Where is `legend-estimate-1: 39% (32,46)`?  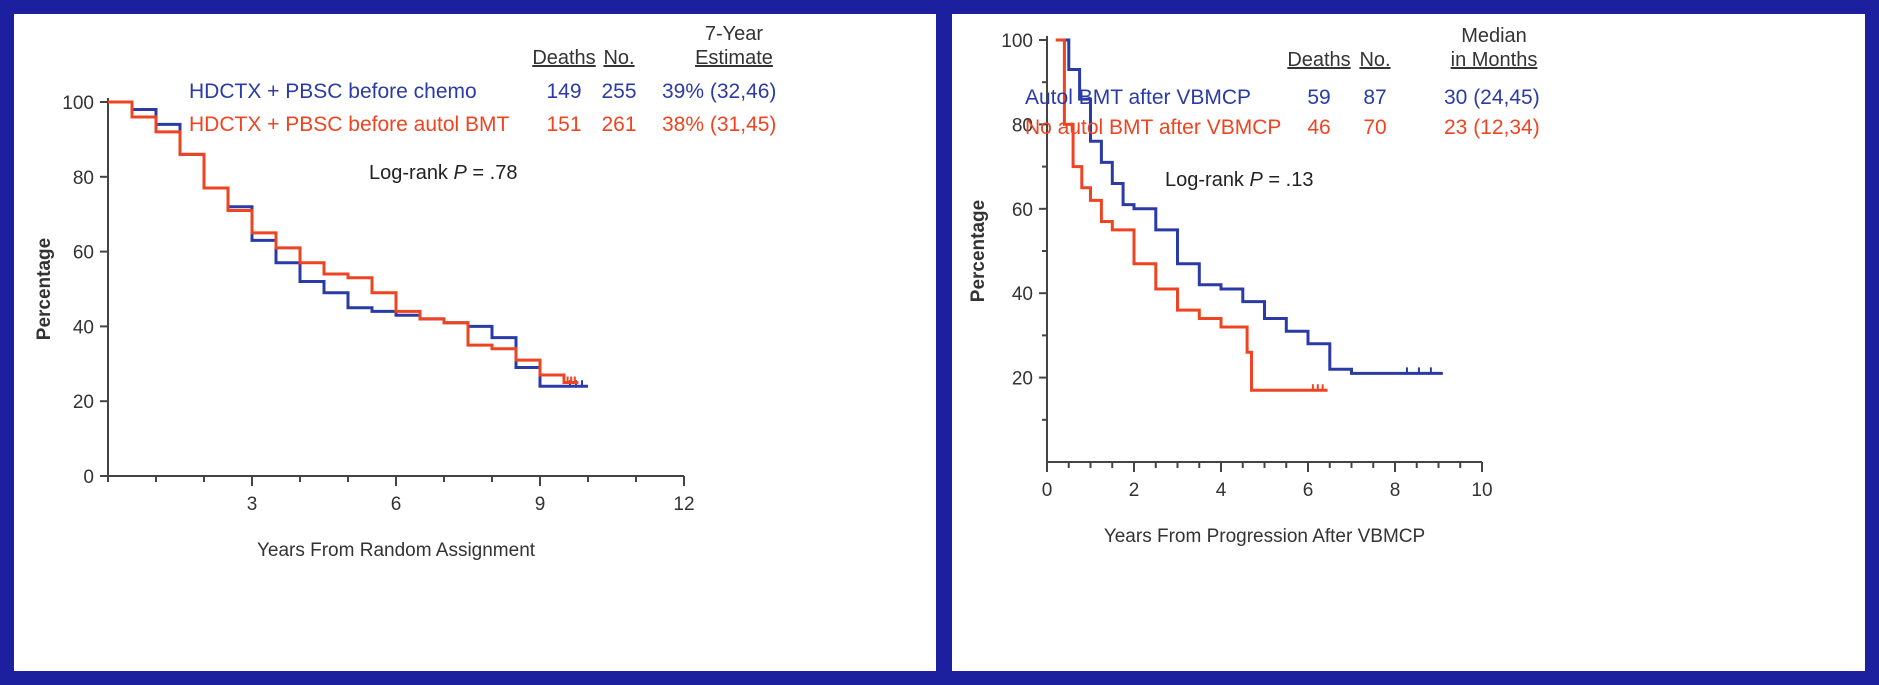 legend-estimate-1: 39% (32,46) is located at coordinates (719, 91).